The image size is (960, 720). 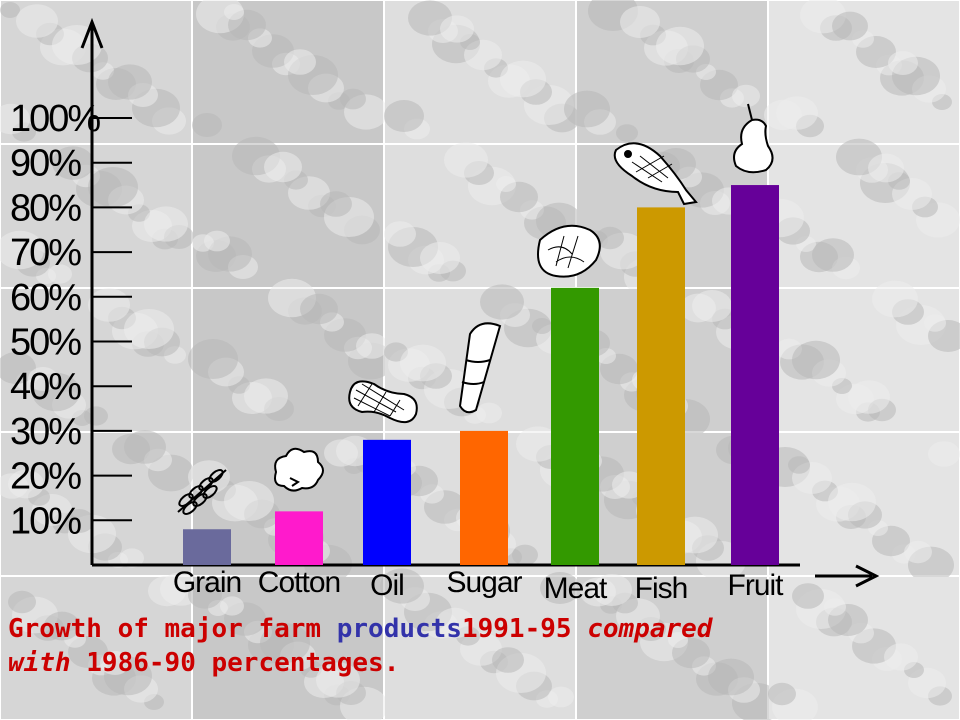 I want to click on y-axis-arrow, so click(x=92, y=33).